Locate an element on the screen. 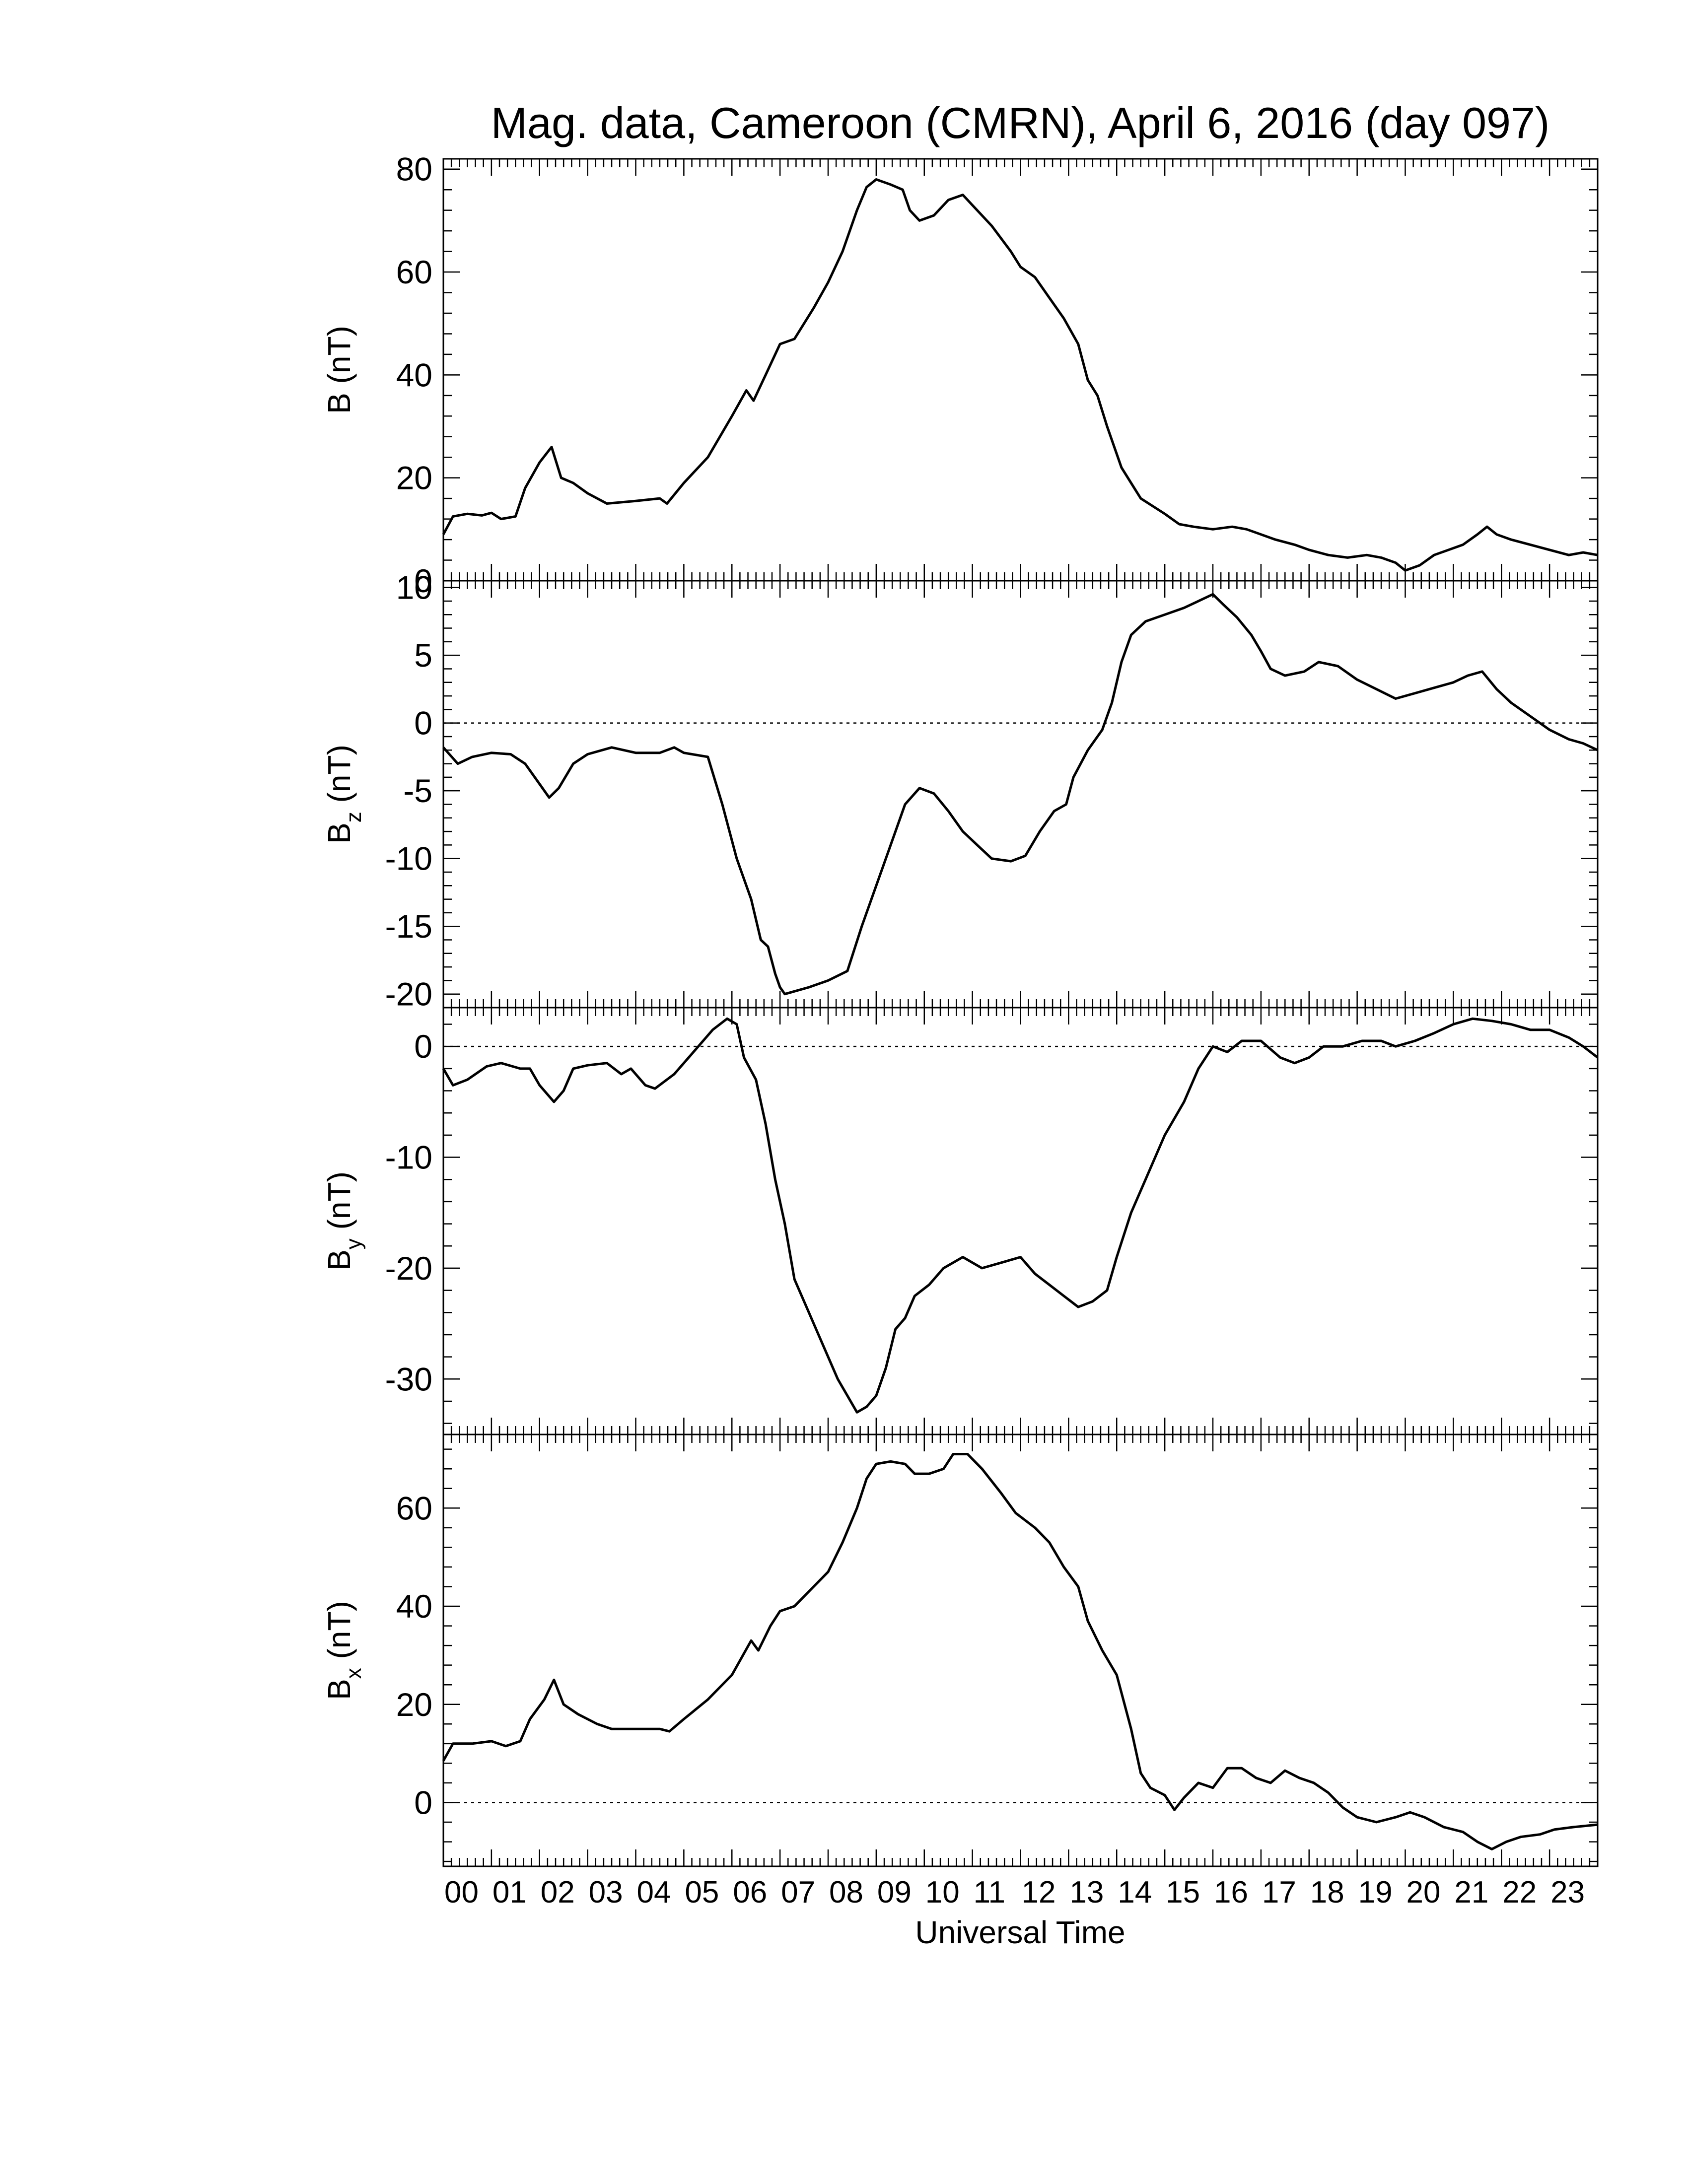  x-tick-label: 05 is located at coordinates (702, 1892).